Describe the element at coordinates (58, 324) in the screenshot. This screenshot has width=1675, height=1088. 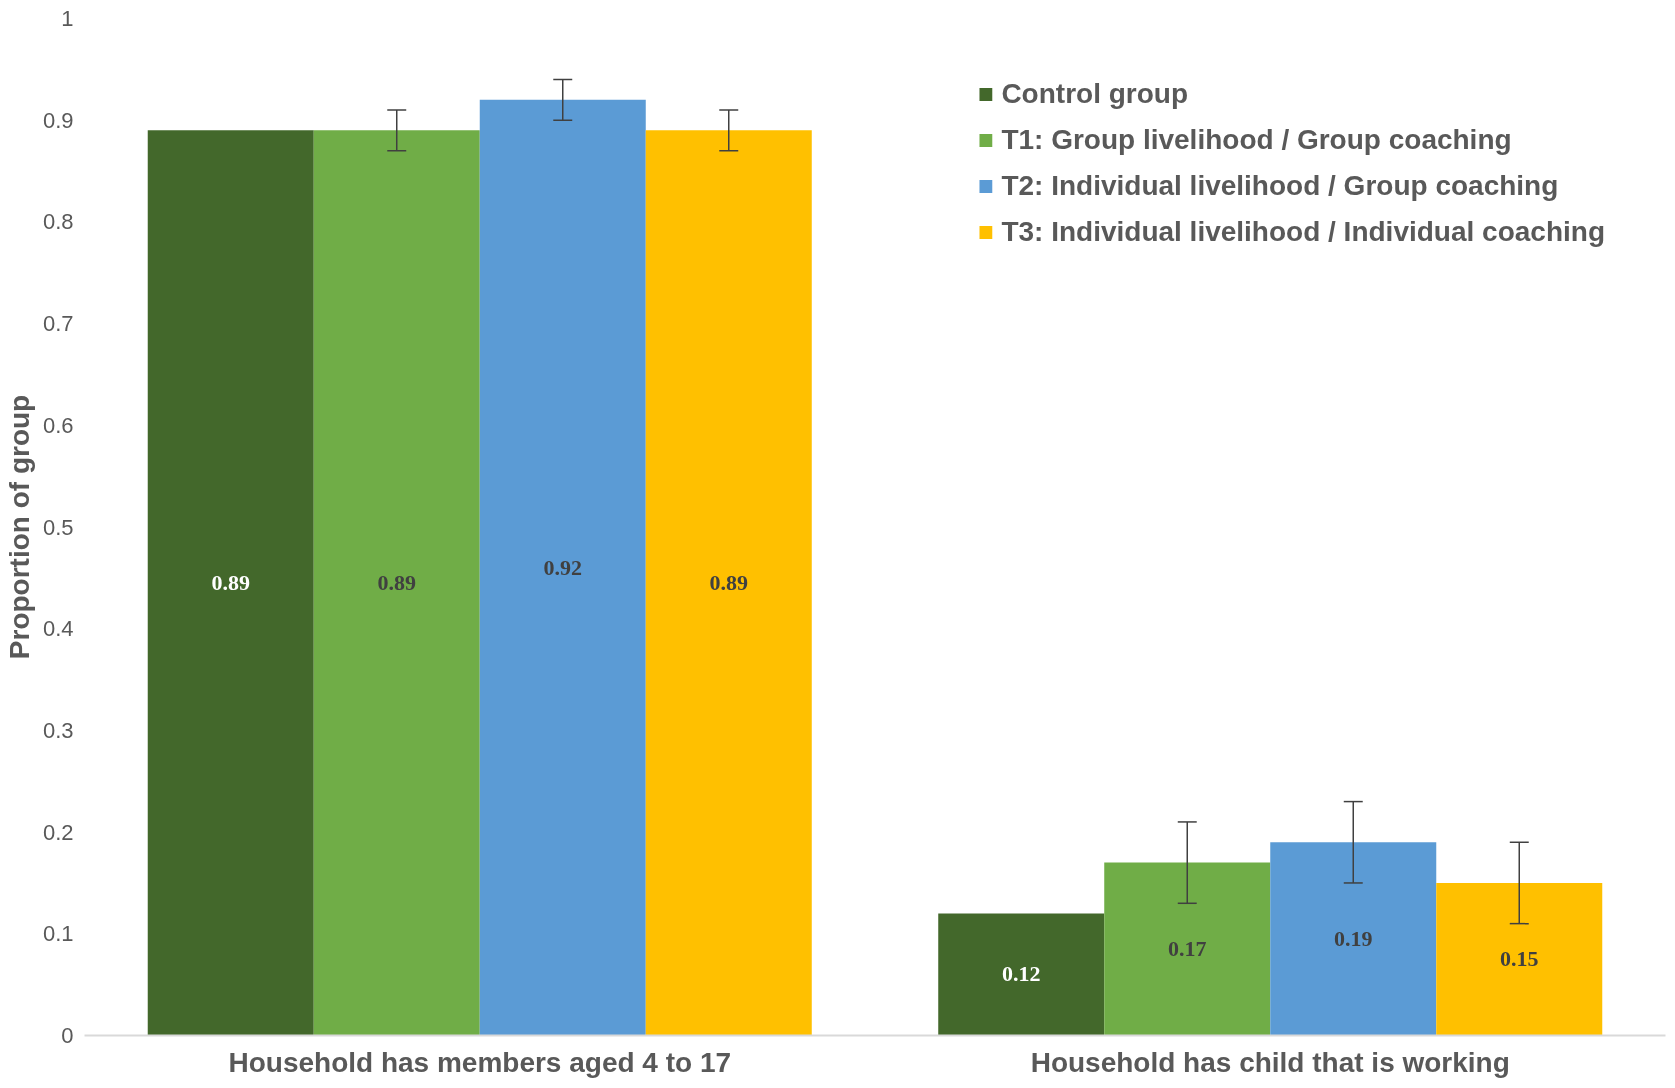
I see `y-tick-label: 0.7` at that location.